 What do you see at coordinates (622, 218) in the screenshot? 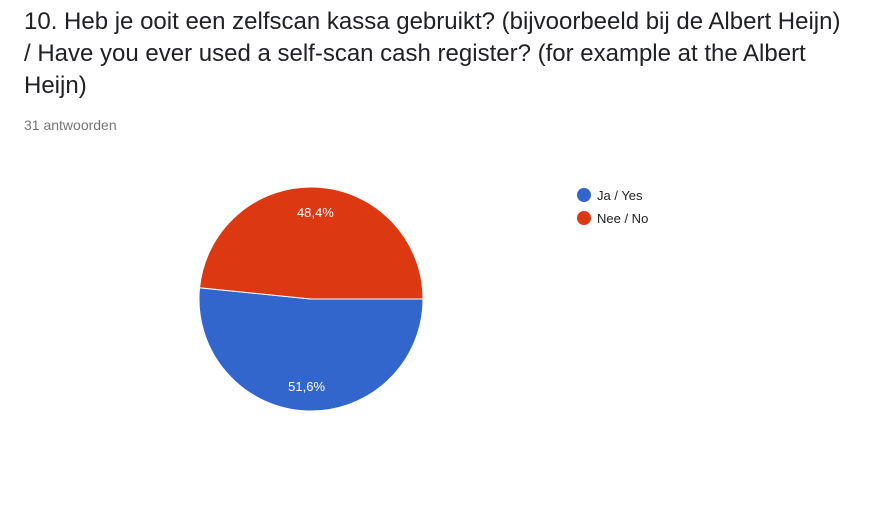
I see `legend-label: Nee / No` at bounding box center [622, 218].